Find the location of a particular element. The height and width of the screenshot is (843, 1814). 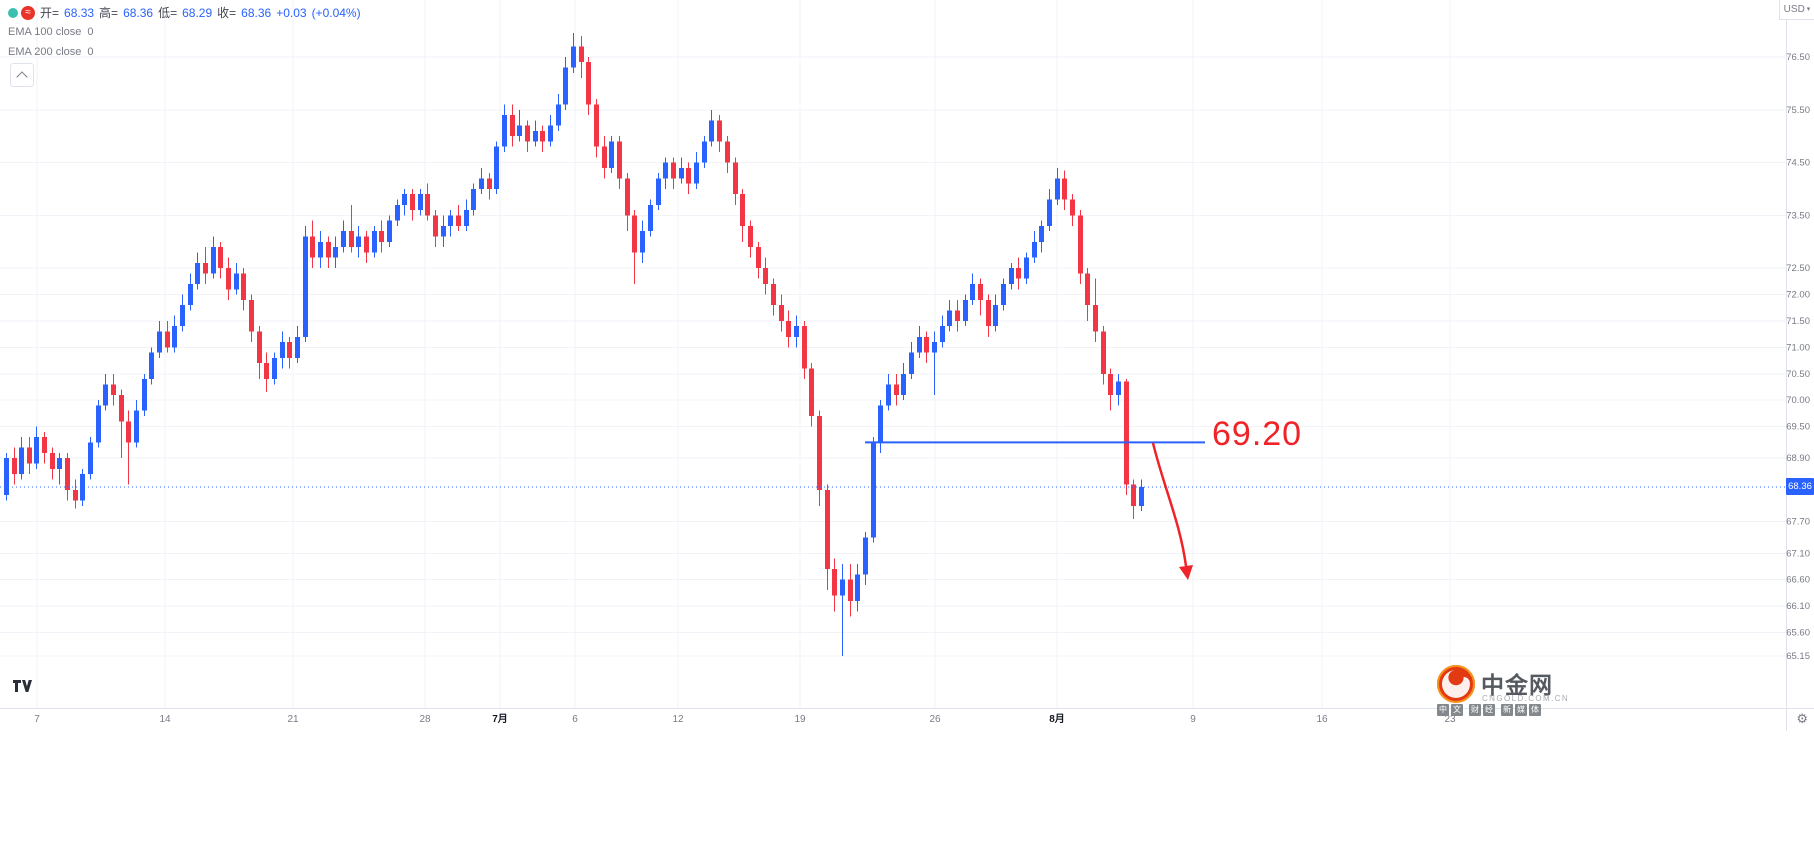

svg-text: 75.50 is located at coordinates (1798, 110).